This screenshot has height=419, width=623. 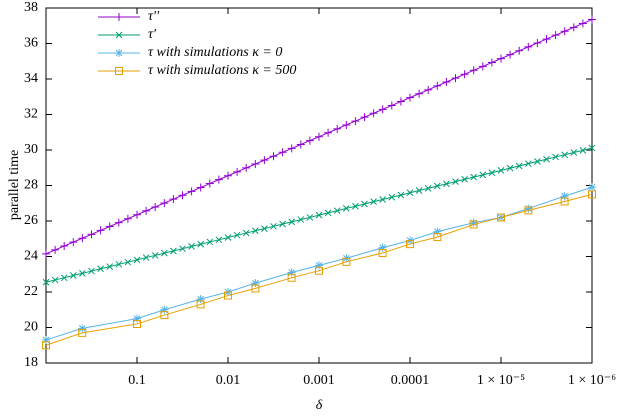 I want to click on x-tick-label: 0.001, so click(x=319, y=380).